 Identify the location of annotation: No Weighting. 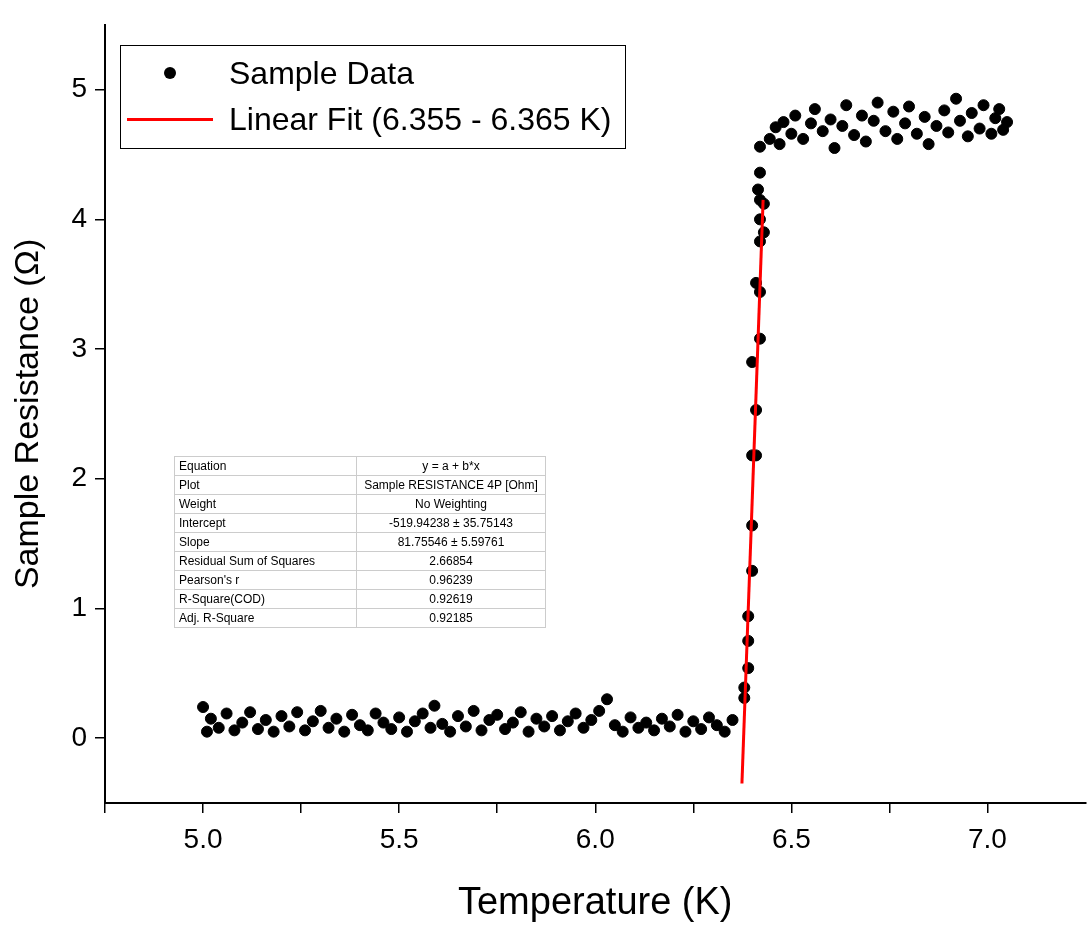
(451, 504).